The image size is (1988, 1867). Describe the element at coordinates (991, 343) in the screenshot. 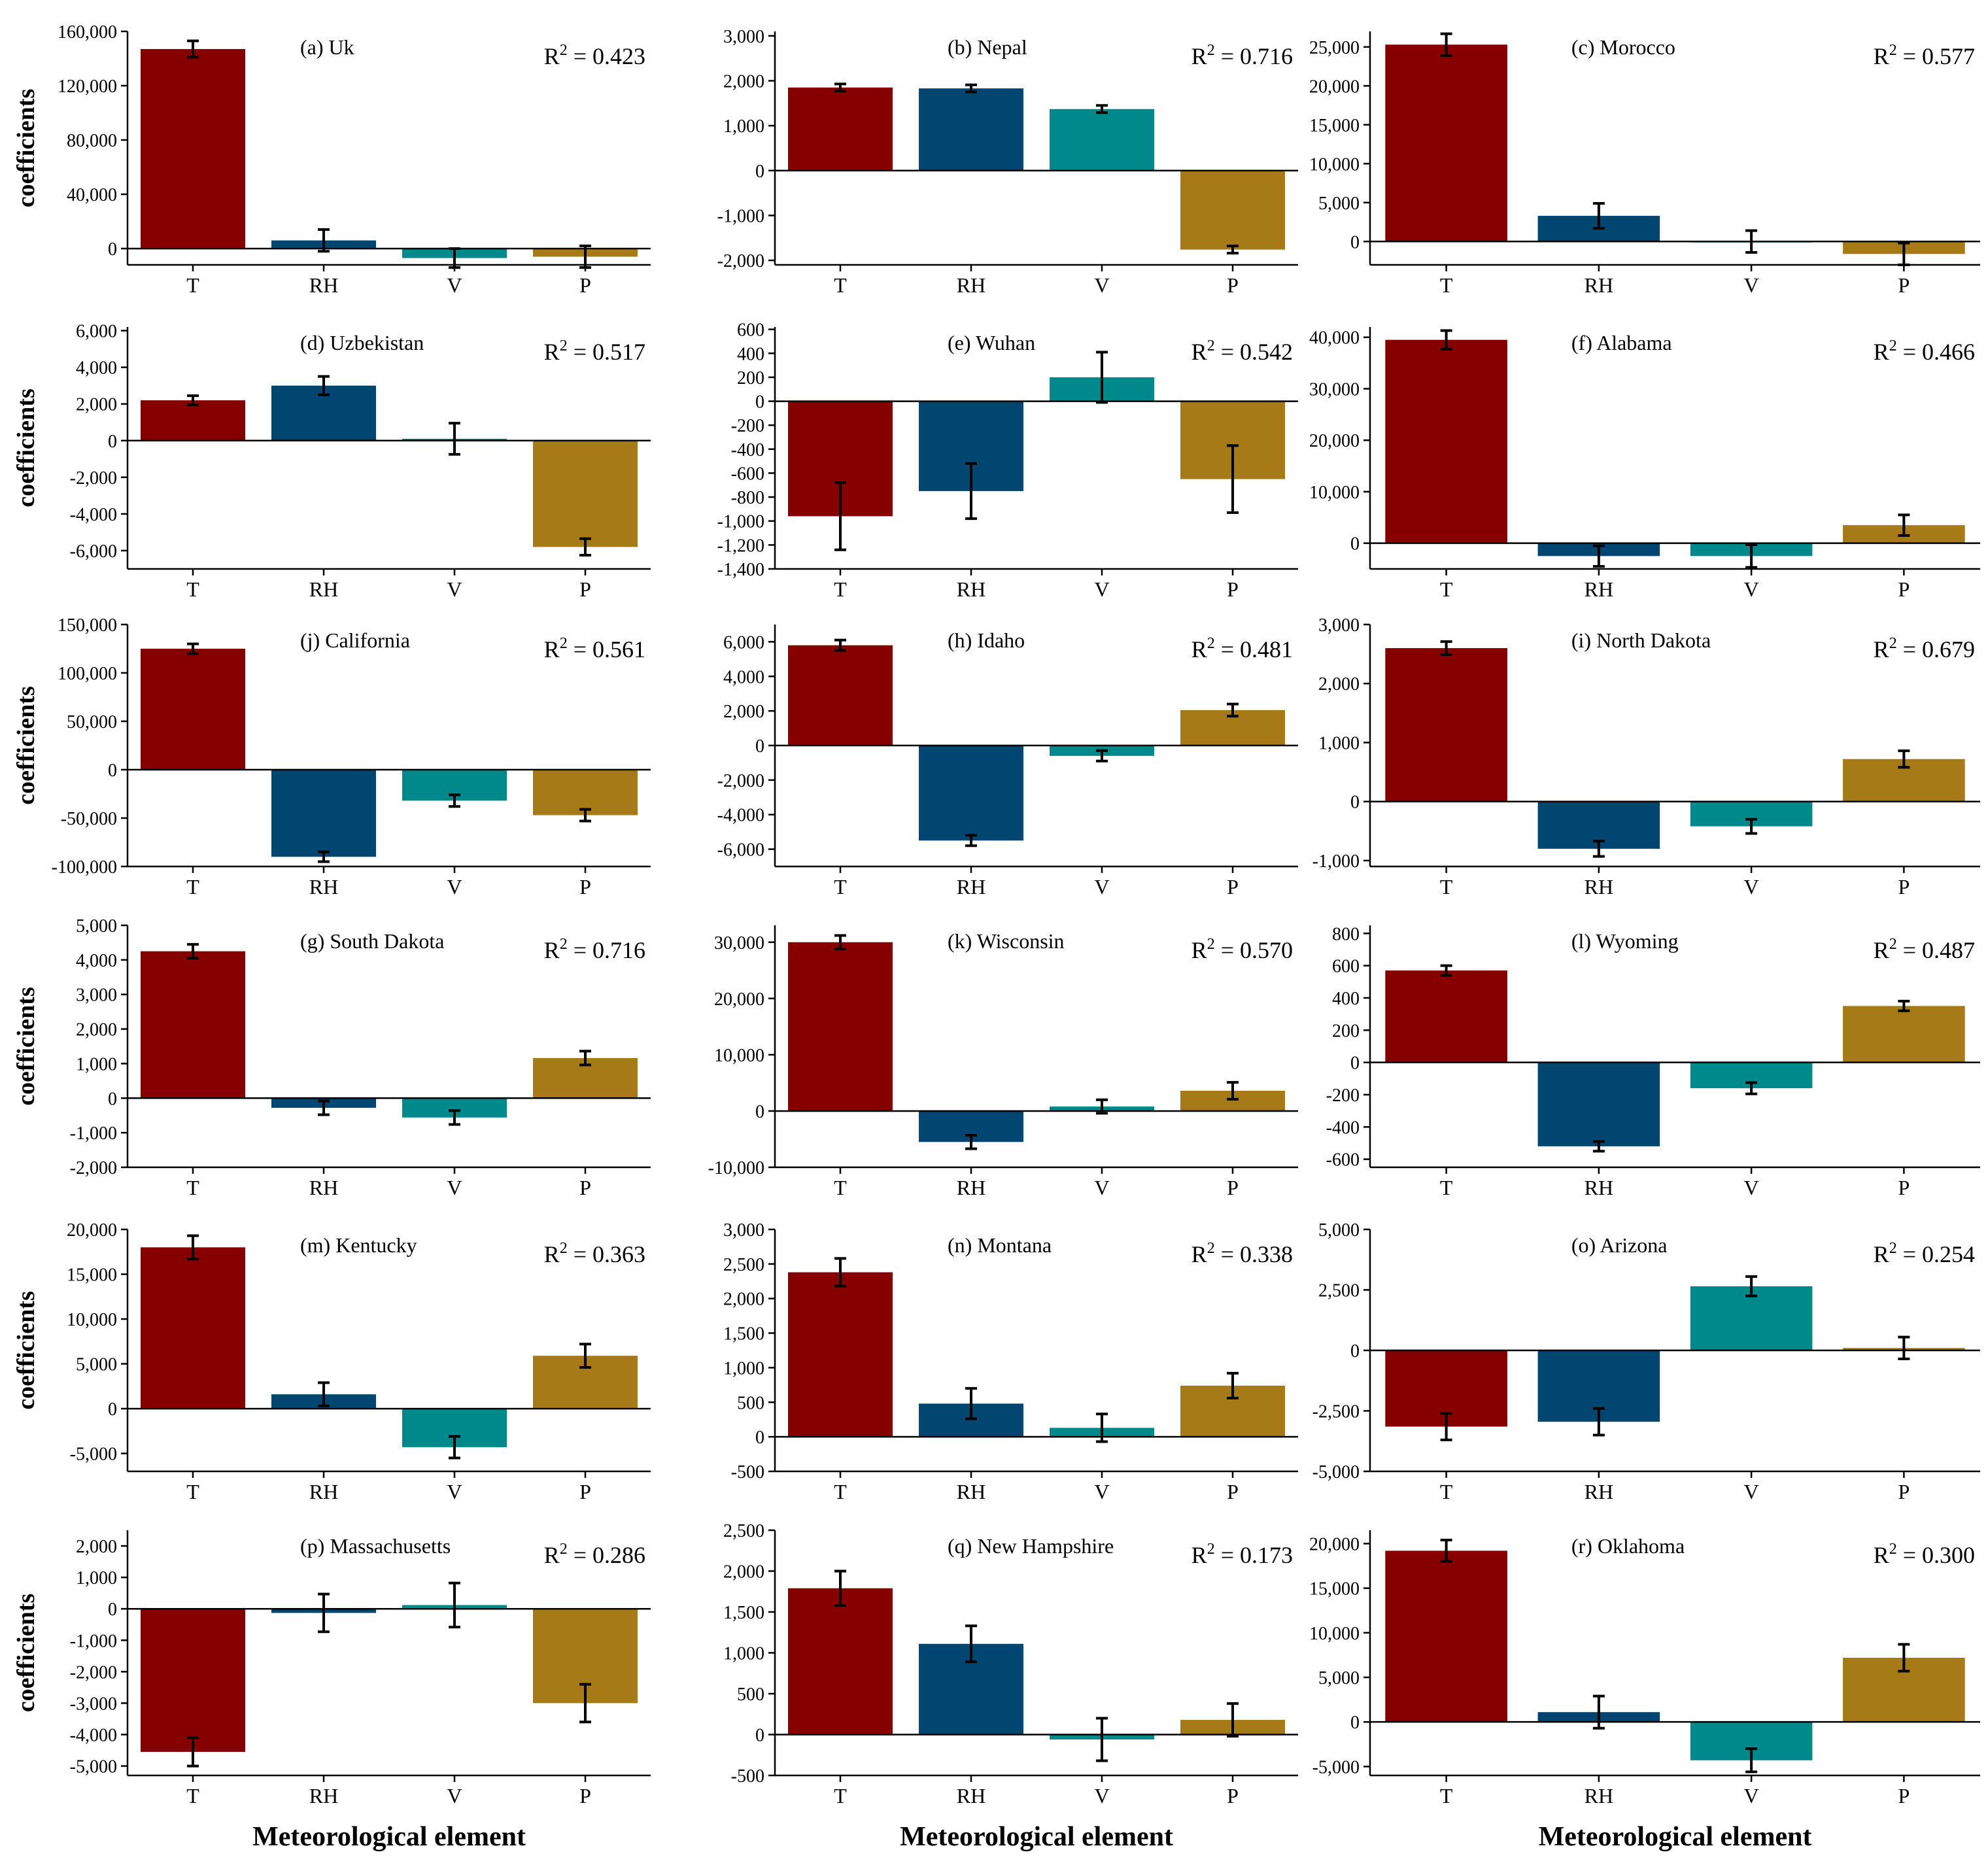

I see `panel-title: (e) Wuhan` at that location.